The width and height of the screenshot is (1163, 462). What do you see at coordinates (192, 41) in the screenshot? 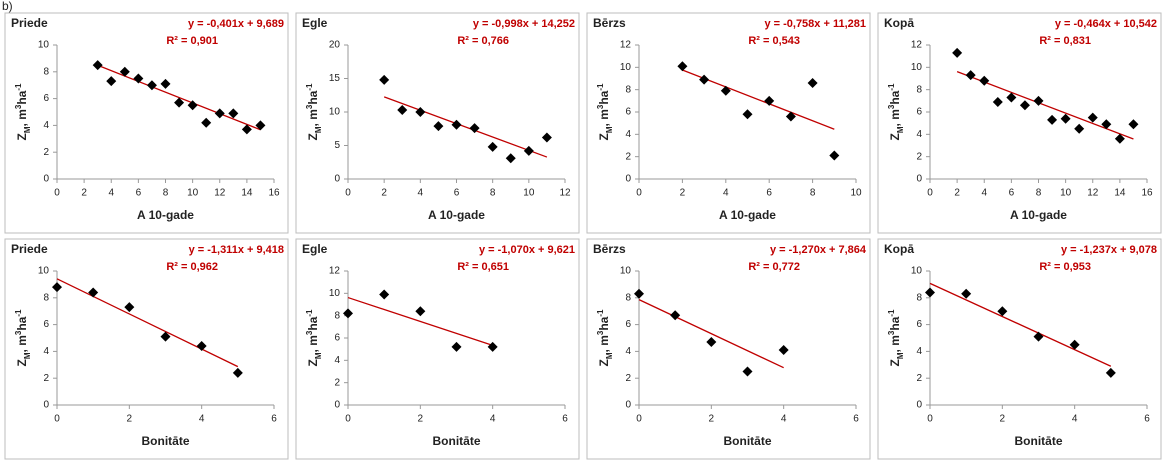
I see `trend-r2: R² = 0,901` at bounding box center [192, 41].